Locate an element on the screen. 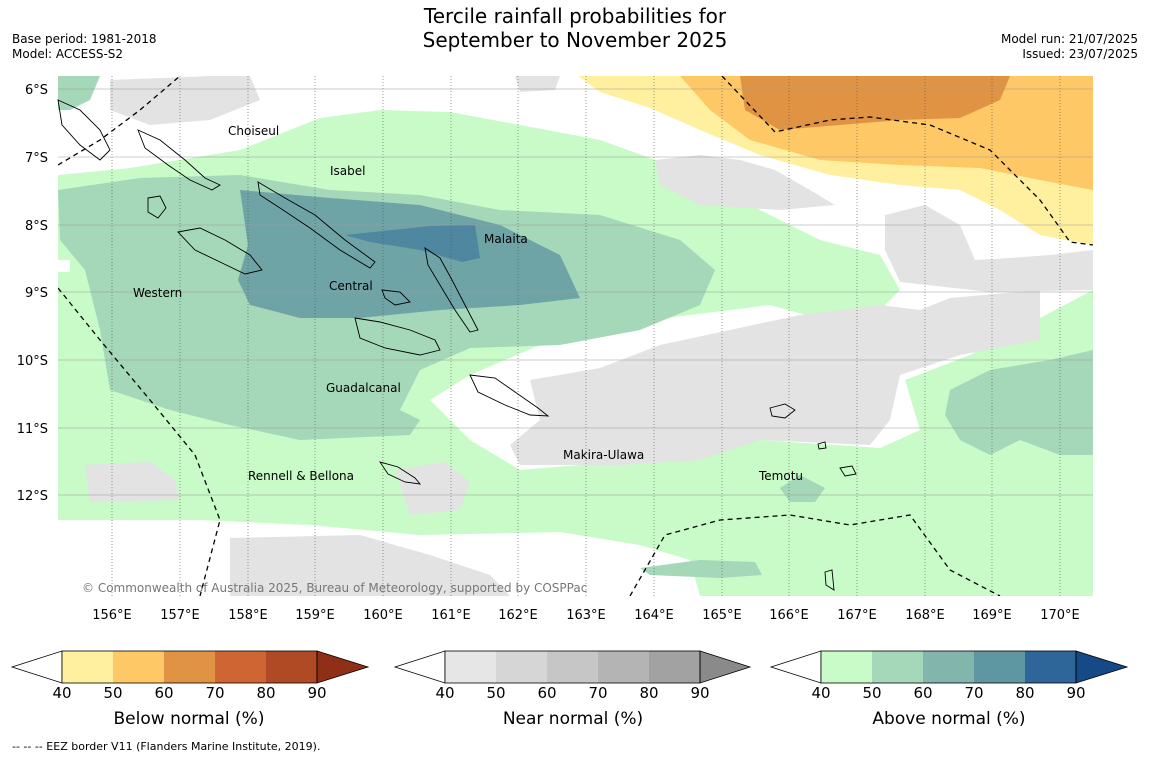  above-normal-70-80-region is located at coordinates (412, 243).